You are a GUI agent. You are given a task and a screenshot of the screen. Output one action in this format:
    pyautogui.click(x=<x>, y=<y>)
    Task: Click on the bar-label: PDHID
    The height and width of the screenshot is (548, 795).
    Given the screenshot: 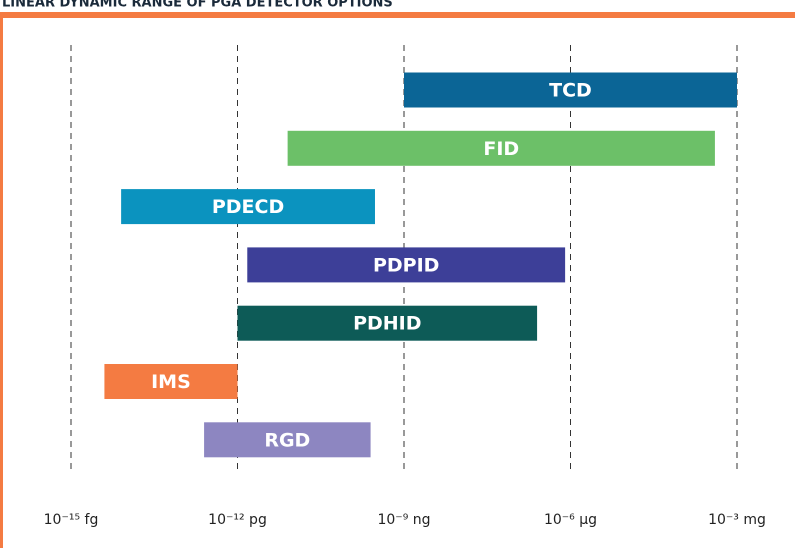 What is the action you would take?
    pyautogui.click(x=387, y=324)
    